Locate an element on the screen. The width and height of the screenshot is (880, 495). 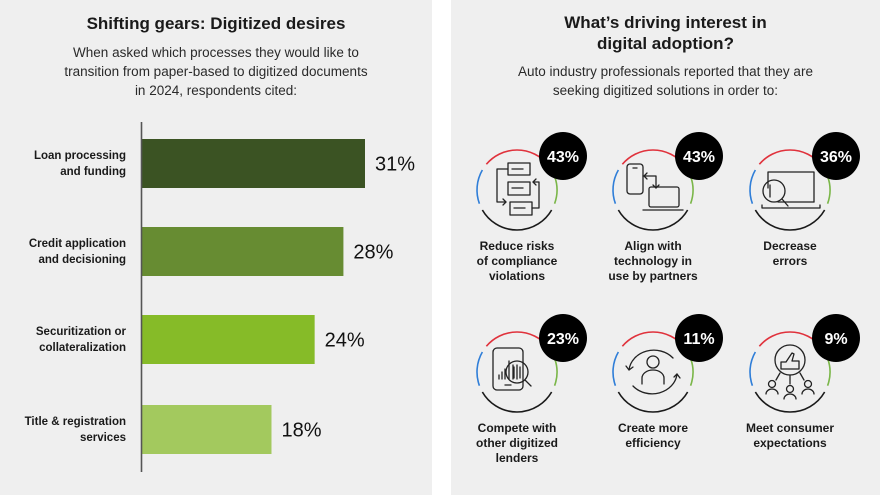
driver-item-label-line: of compliance is located at coordinates (517, 261).